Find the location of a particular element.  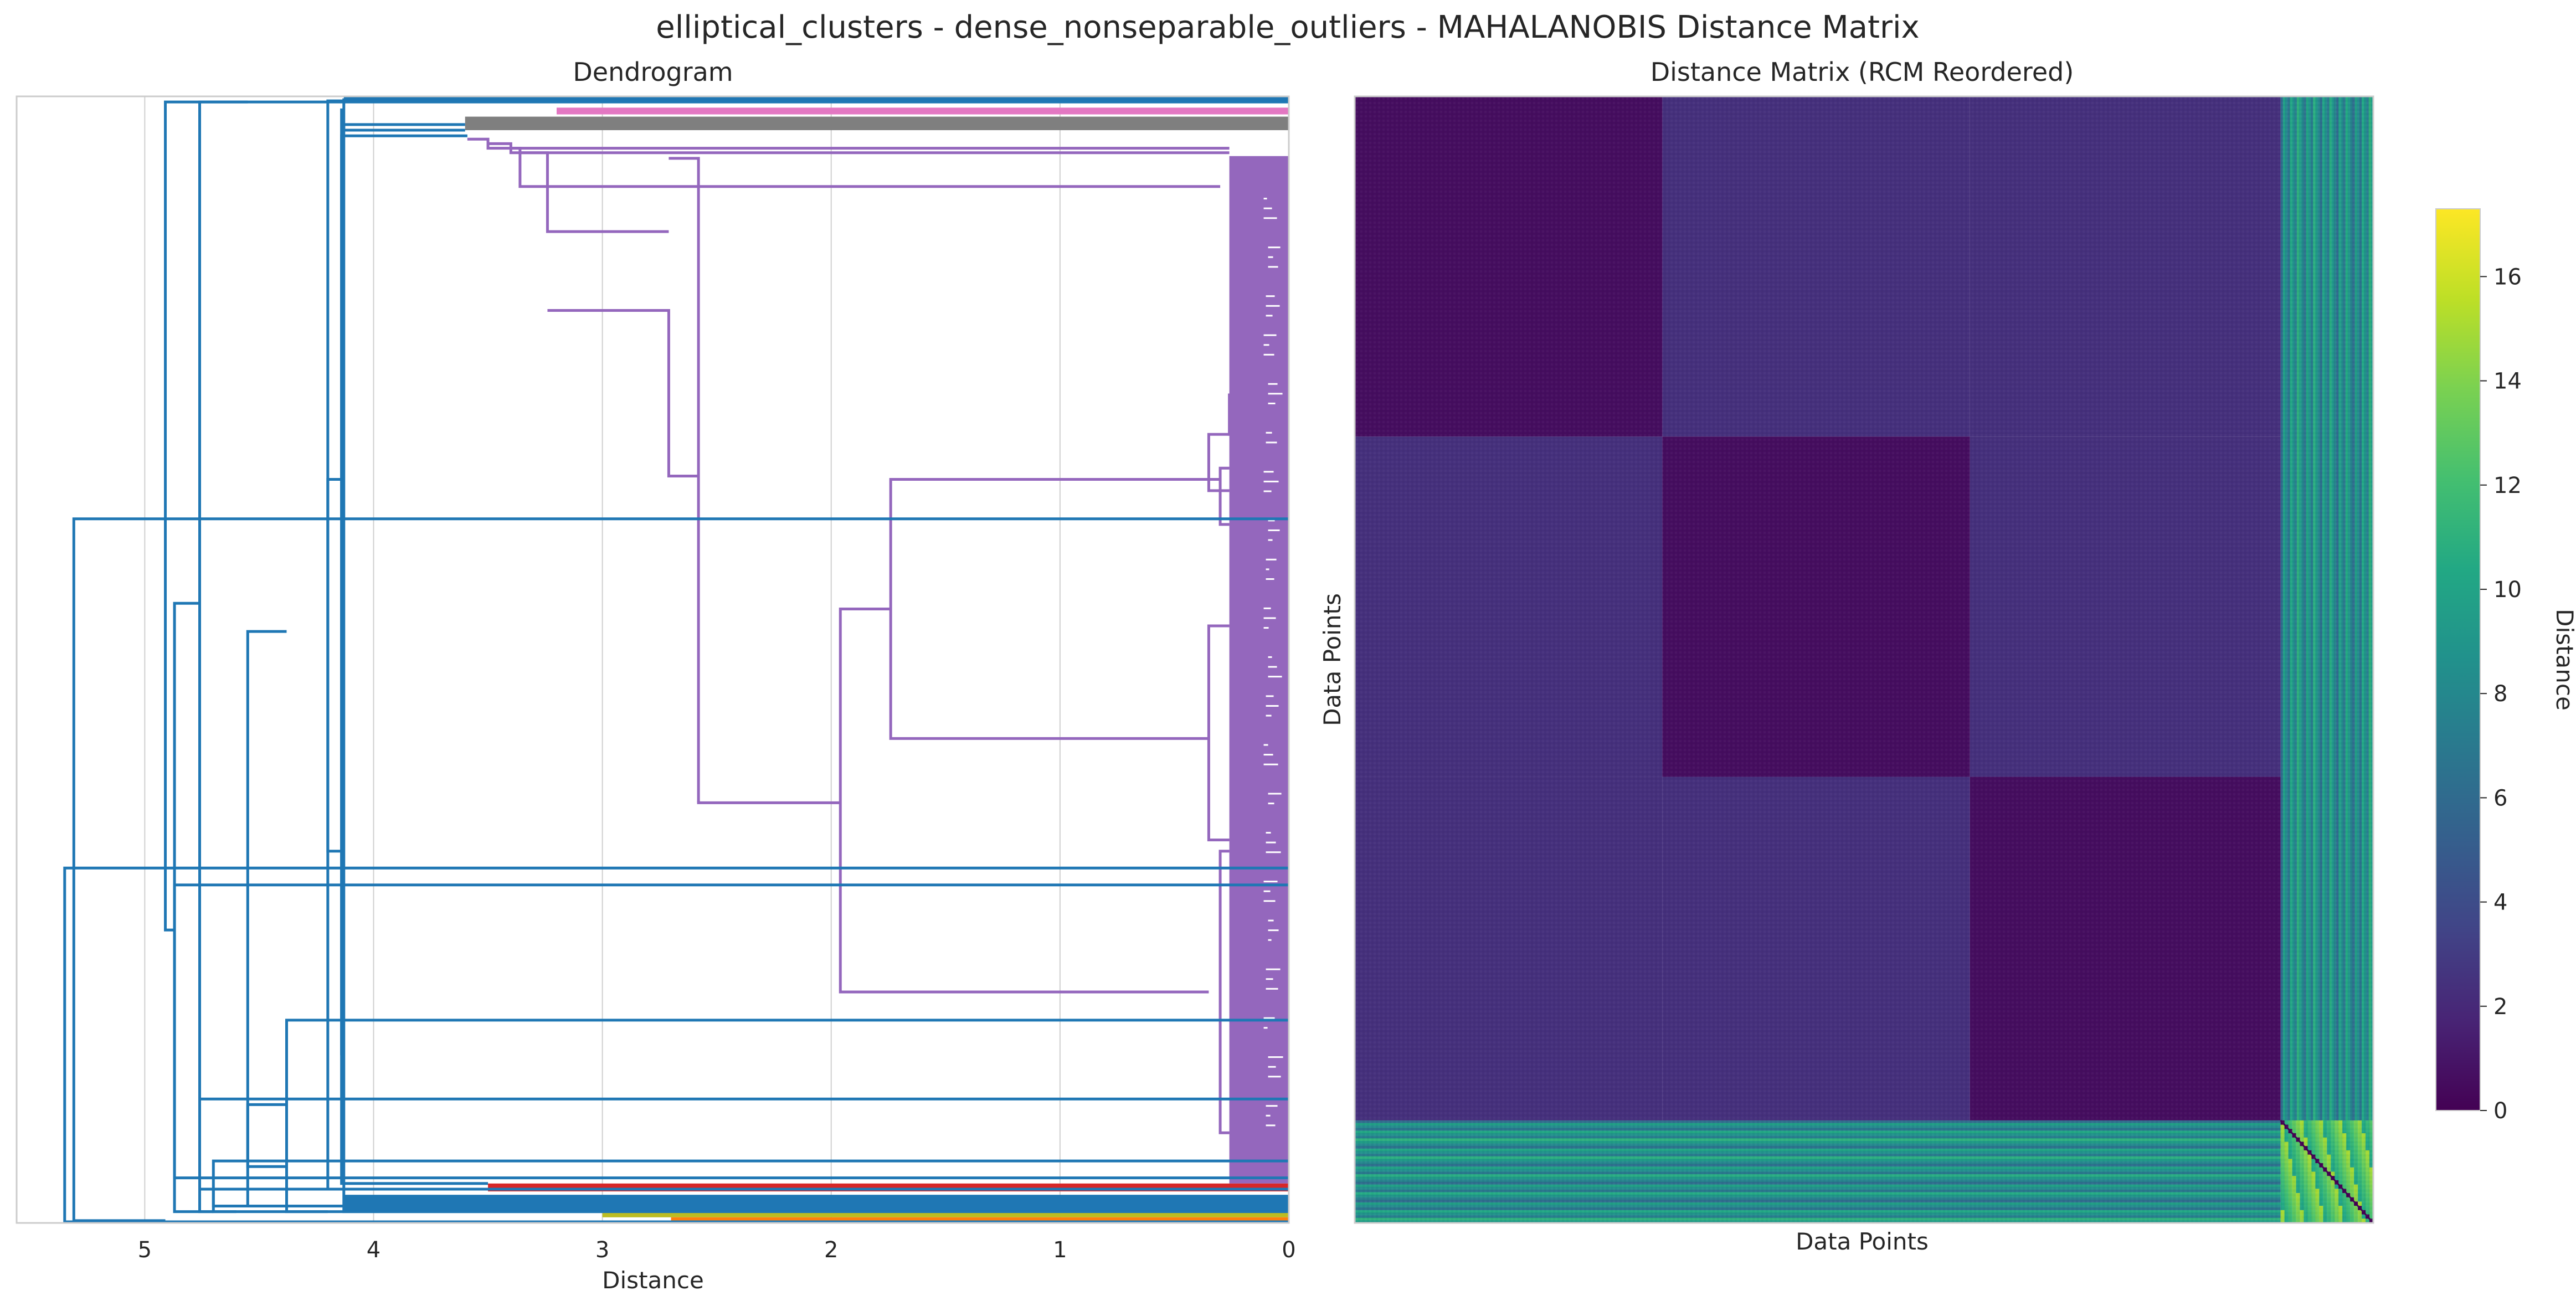

colorbar-tick-label: 16 is located at coordinates (2507, 277).